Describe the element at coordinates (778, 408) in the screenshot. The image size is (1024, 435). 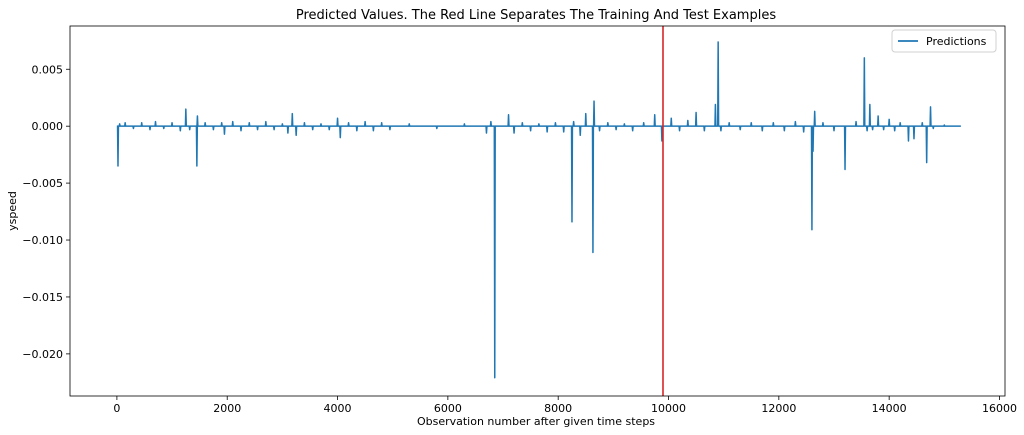
I see `x-tick-label: 12000` at that location.